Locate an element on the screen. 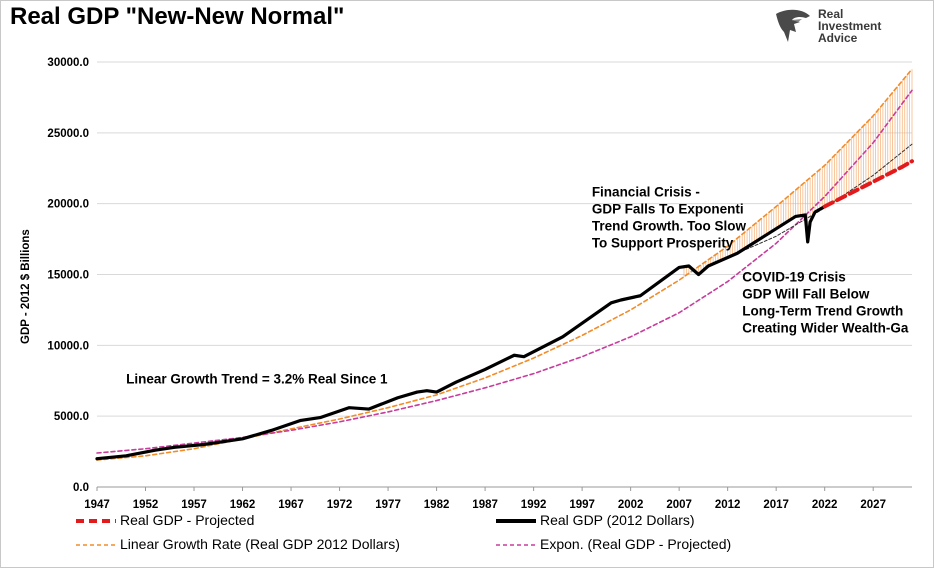 The image size is (934, 568). x-tick-label: 2007 is located at coordinates (679, 504).